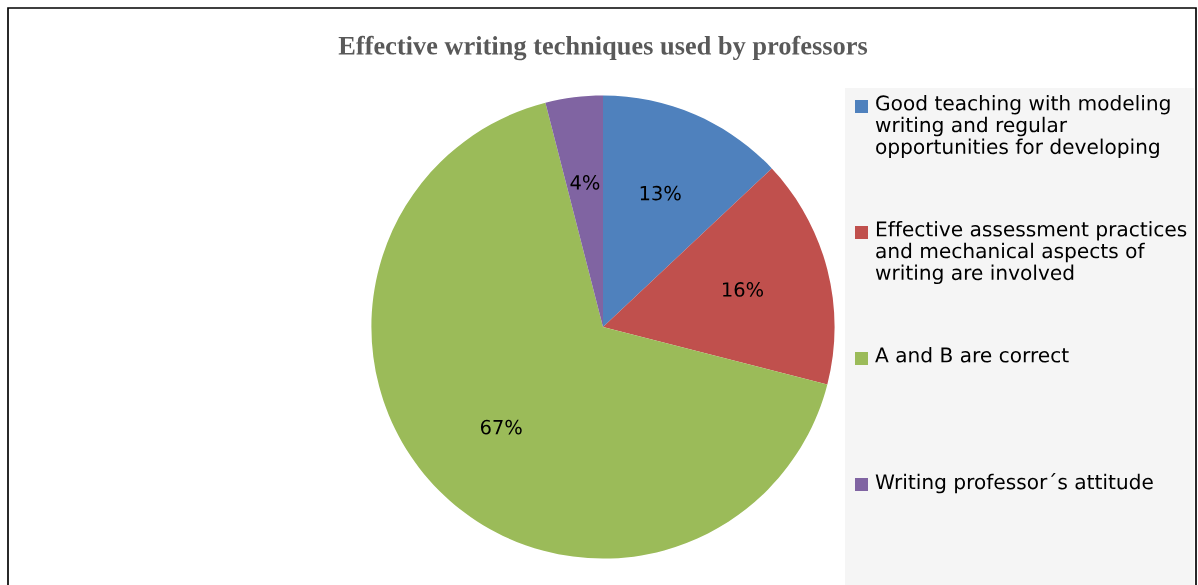  I want to click on data-label: 13%, so click(660, 193).